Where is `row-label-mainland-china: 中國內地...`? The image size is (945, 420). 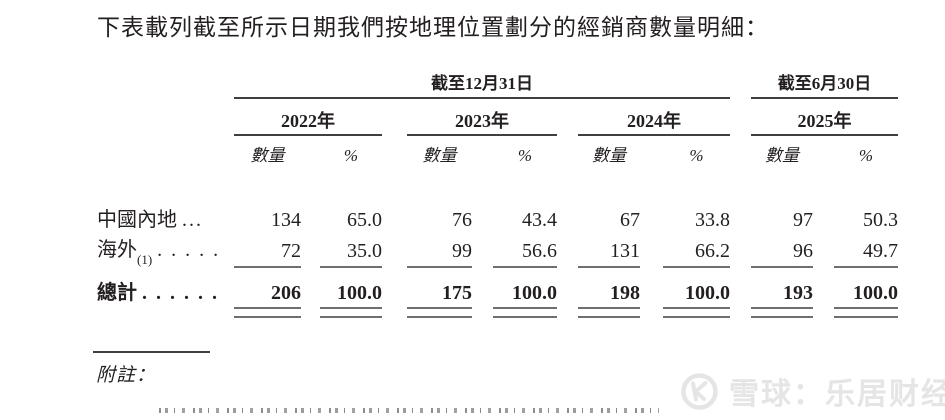 row-label-mainland-china: 中國內地... is located at coordinates (150, 220).